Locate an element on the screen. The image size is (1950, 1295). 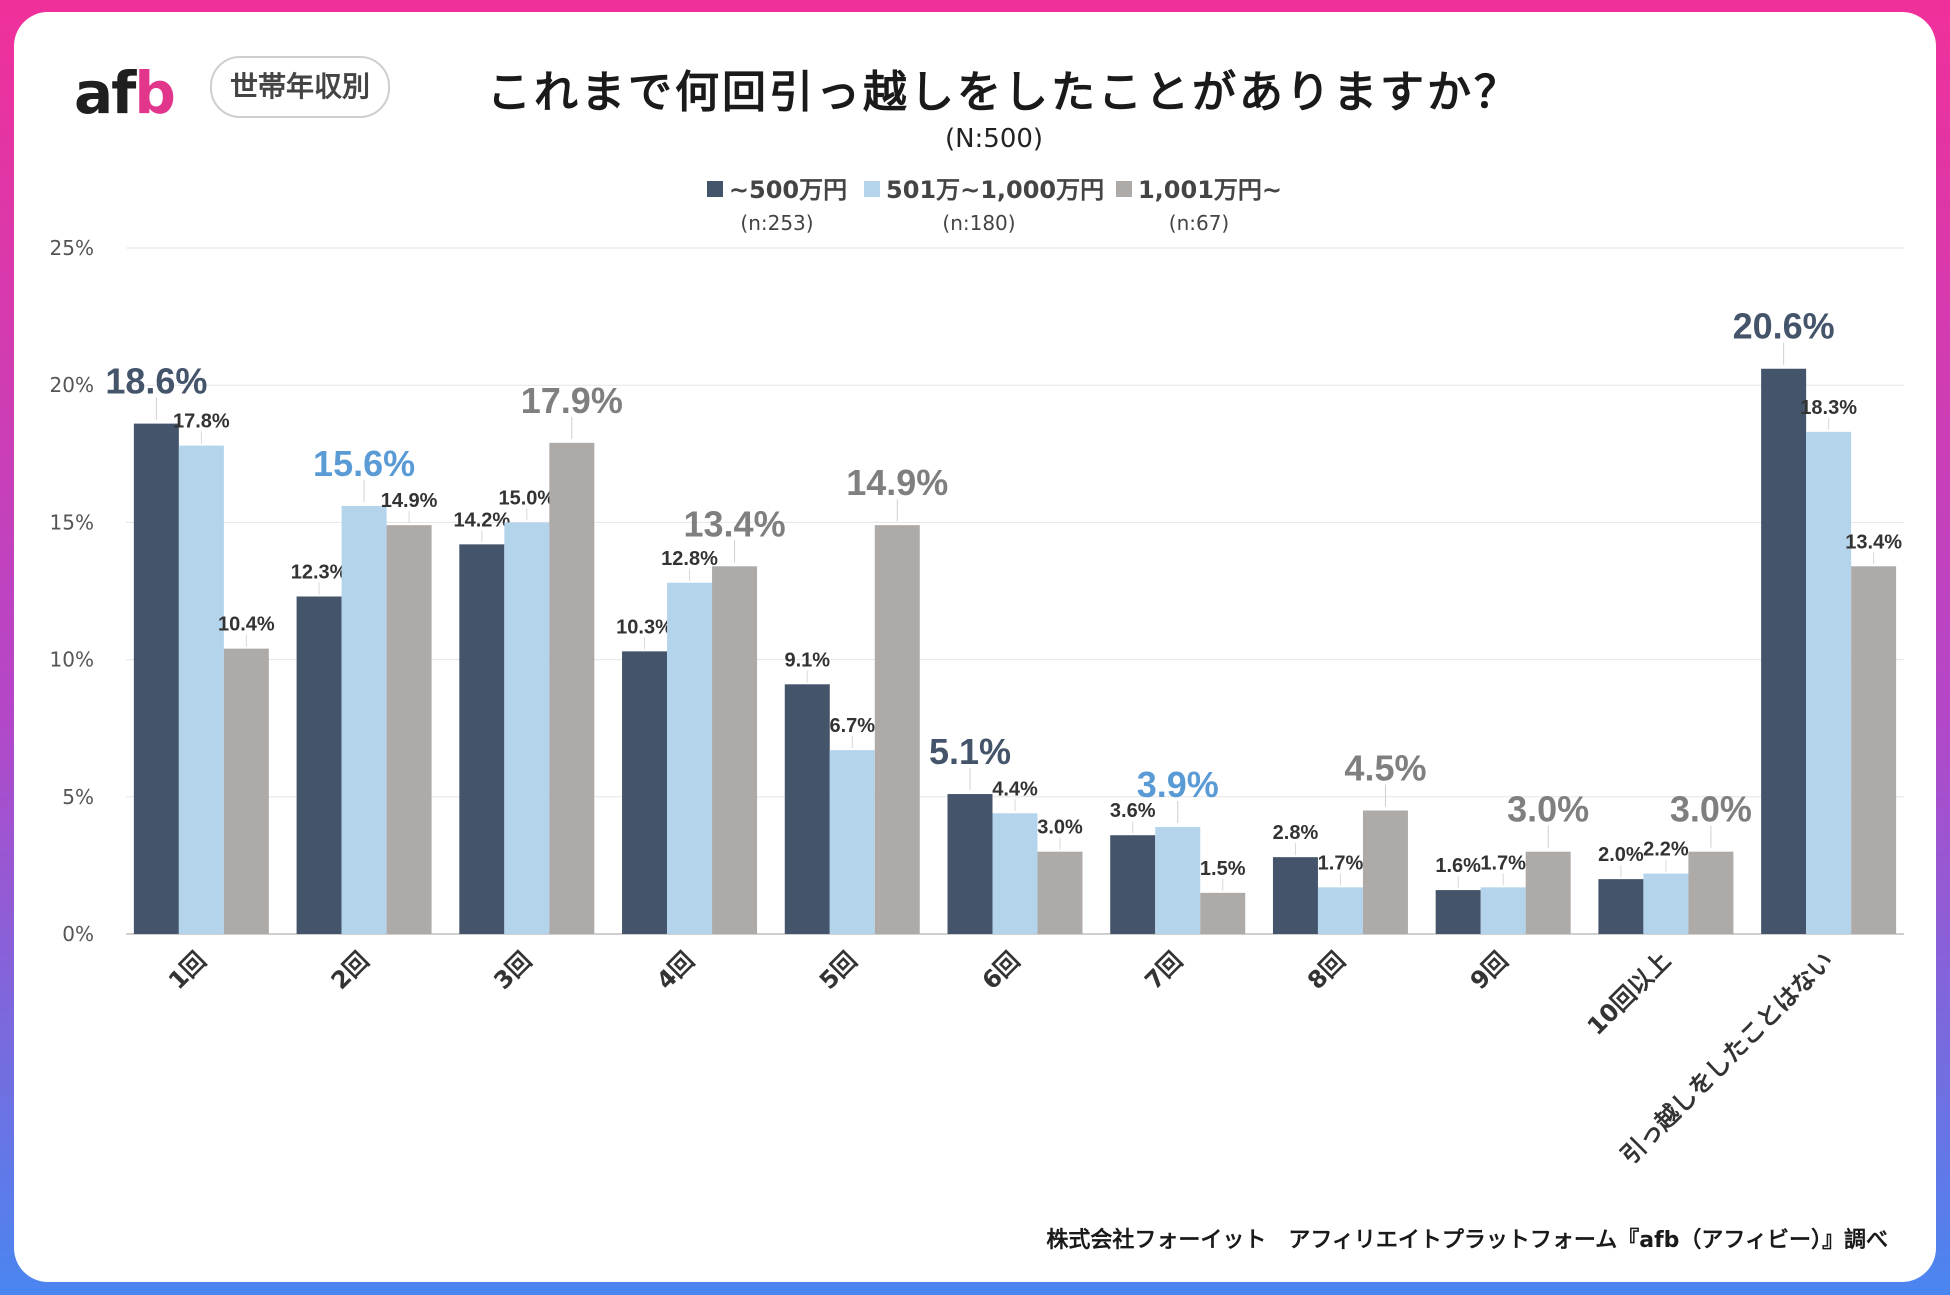
data-label-highlight: 3.9% is located at coordinates (1178, 784).